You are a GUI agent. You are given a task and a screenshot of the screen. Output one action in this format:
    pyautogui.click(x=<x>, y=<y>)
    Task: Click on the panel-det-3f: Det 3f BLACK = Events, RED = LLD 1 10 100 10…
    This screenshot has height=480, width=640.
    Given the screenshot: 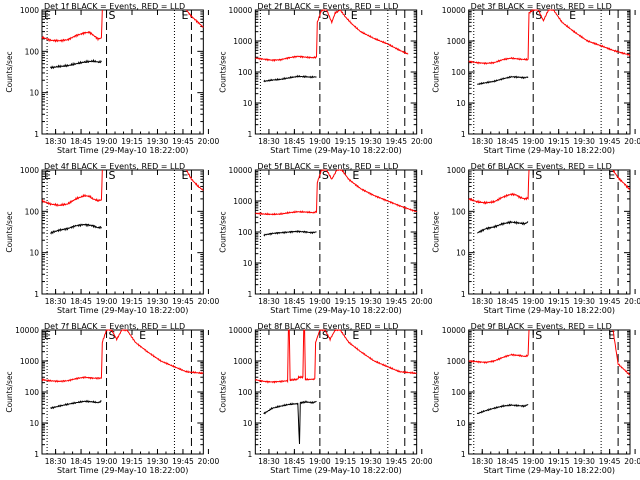 What is the action you would take?
    pyautogui.click(x=536, y=78)
    